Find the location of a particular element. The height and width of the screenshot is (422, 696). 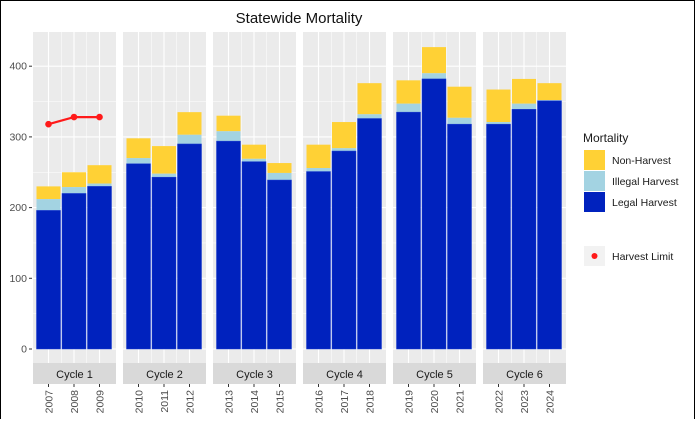

facet-strip-label: Cycle 4 is located at coordinates (344, 375).